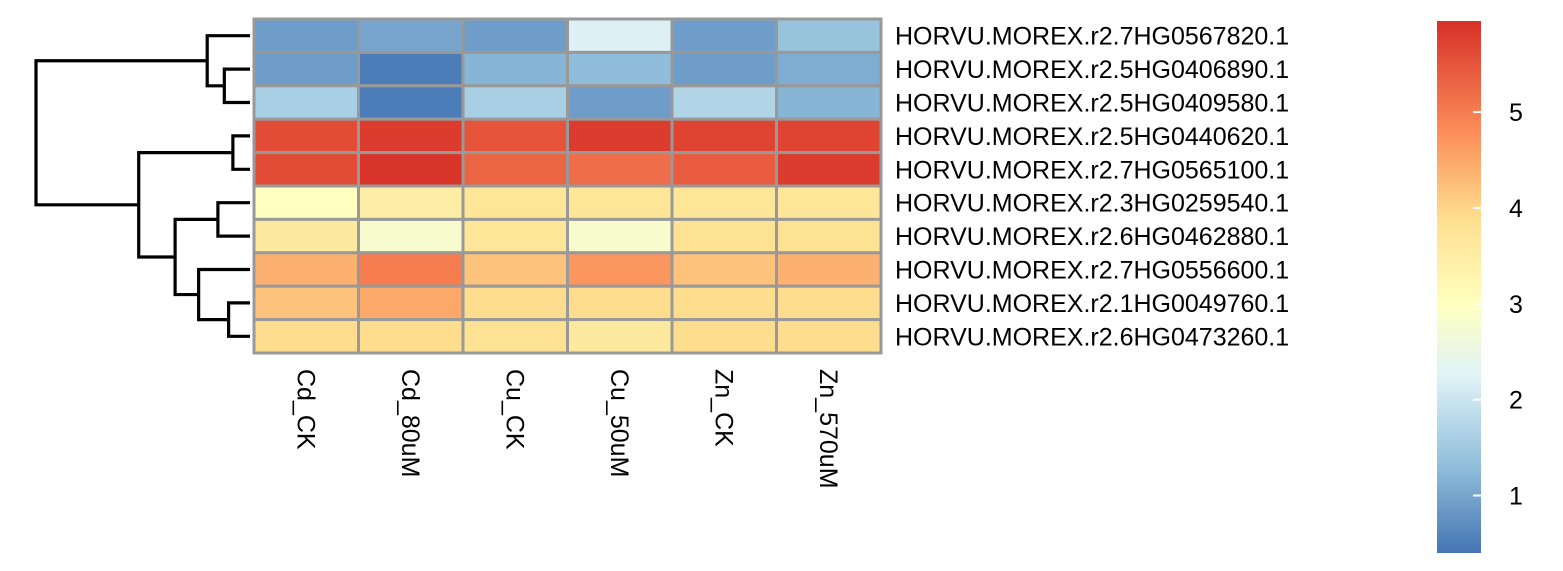 This screenshot has height=571, width=1563. I want to click on column-labels: Cd_CK Cd_80uM Cu_CK Cu_50uM Zn_CK Zn_570uM, so click(566, 429).